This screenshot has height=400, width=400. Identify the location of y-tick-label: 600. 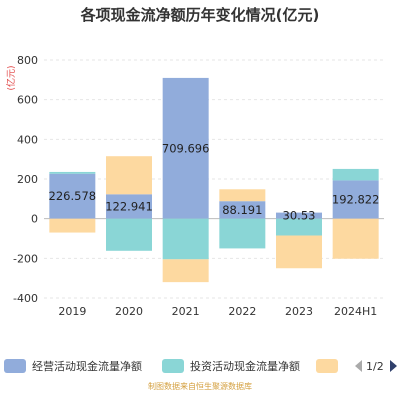
(27, 100).